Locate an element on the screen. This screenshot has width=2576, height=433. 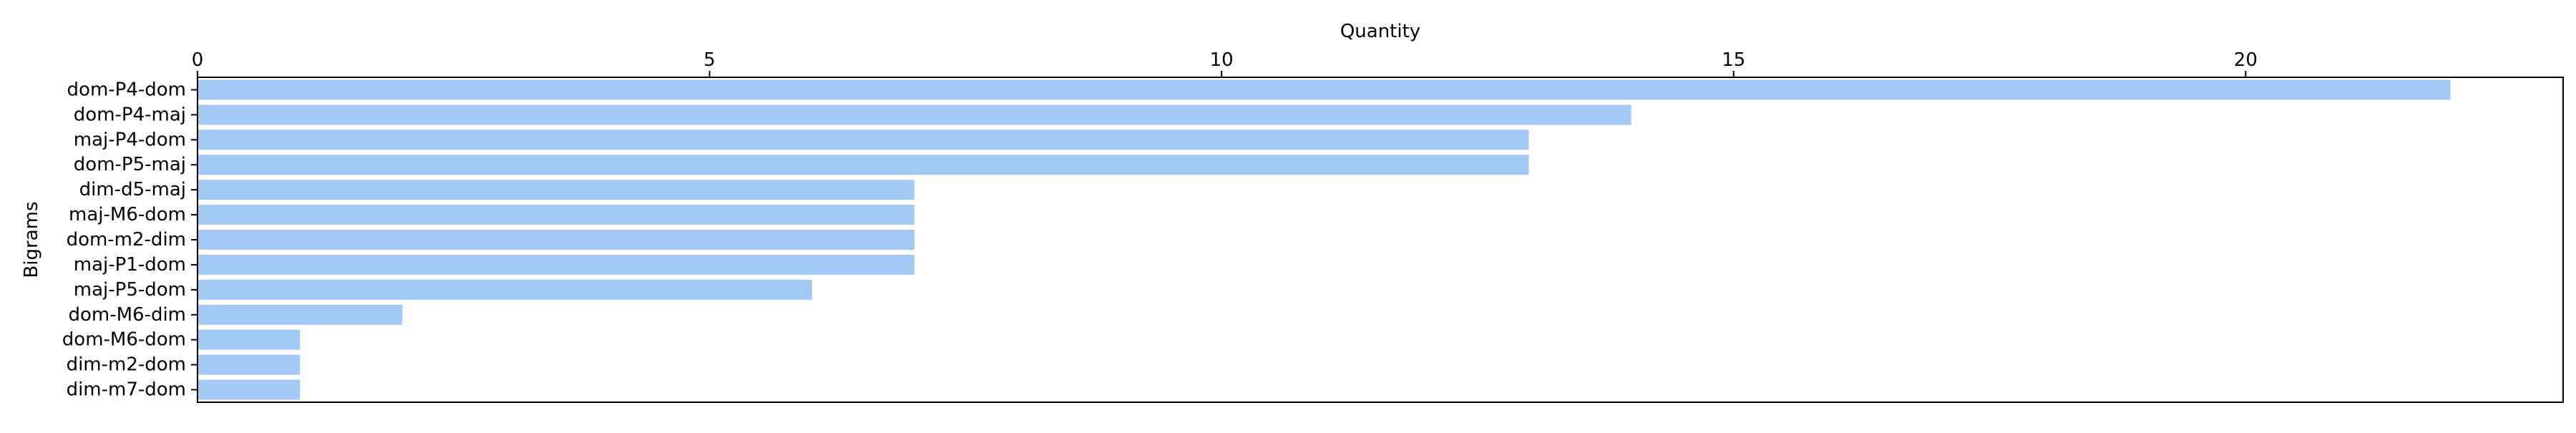
bar-dom-M6-dim is located at coordinates (300, 314).